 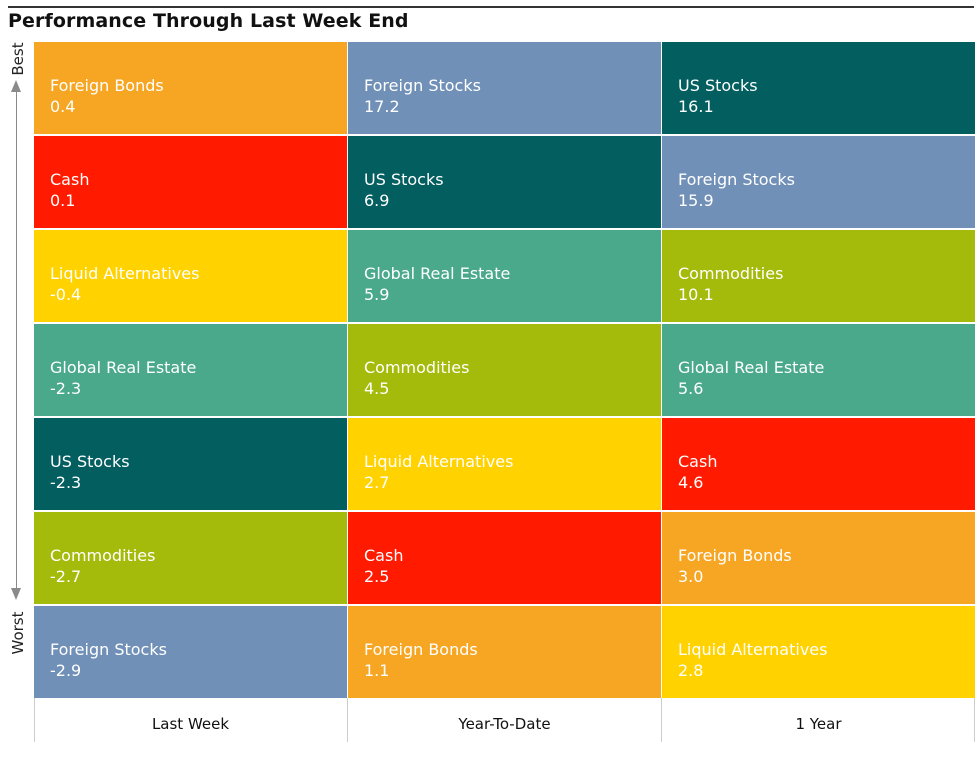 What do you see at coordinates (66, 294) in the screenshot?
I see `return-value: -0.4` at bounding box center [66, 294].